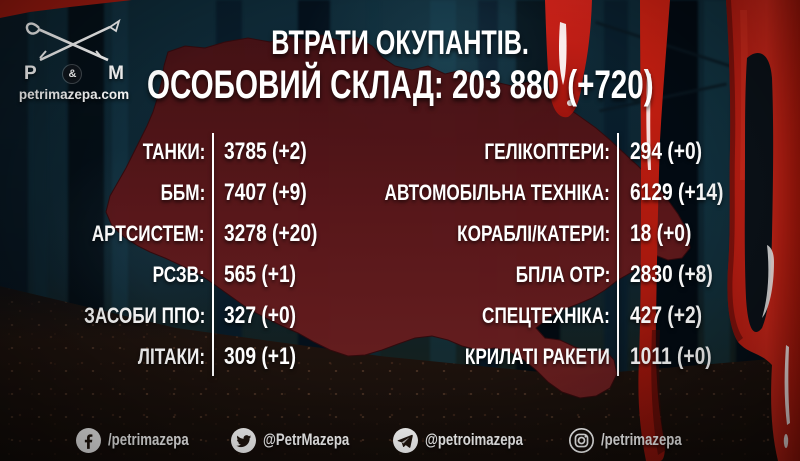  Describe the element at coordinates (546, 315) in the screenshot. I see `stat-label: СПЕЦТЕХНІКА:` at that location.